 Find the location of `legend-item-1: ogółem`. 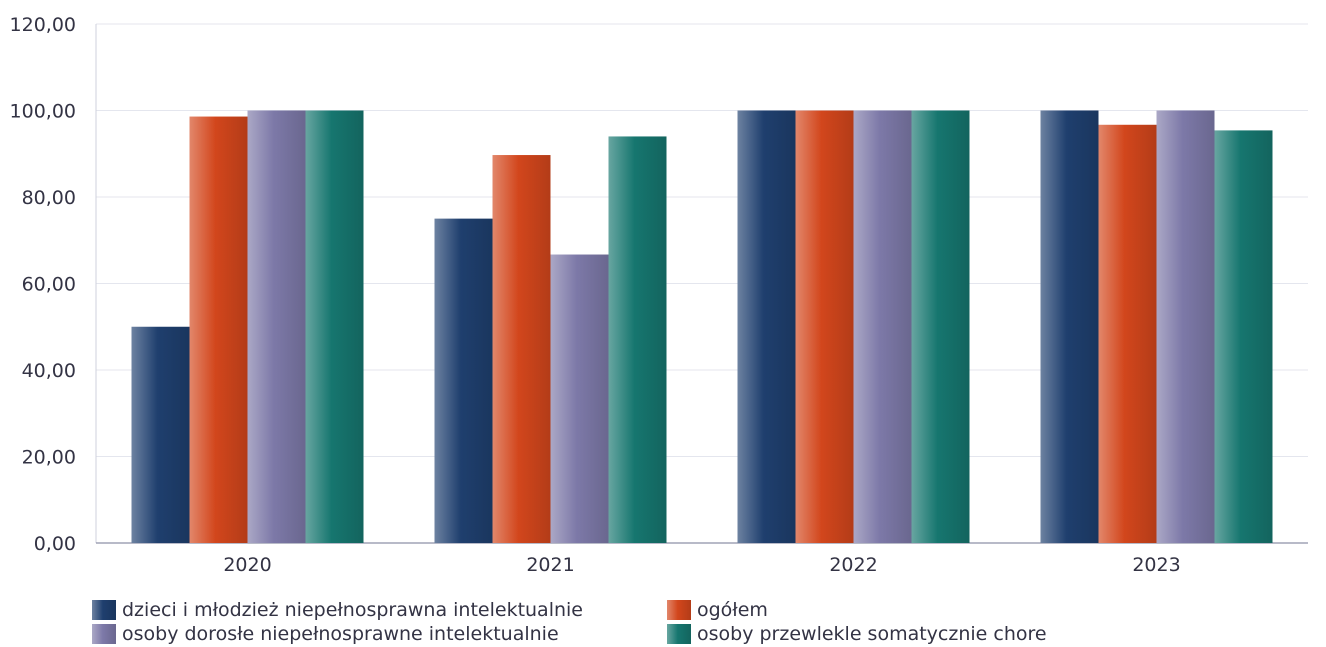

legend-item-1: ogółem is located at coordinates (717, 610).